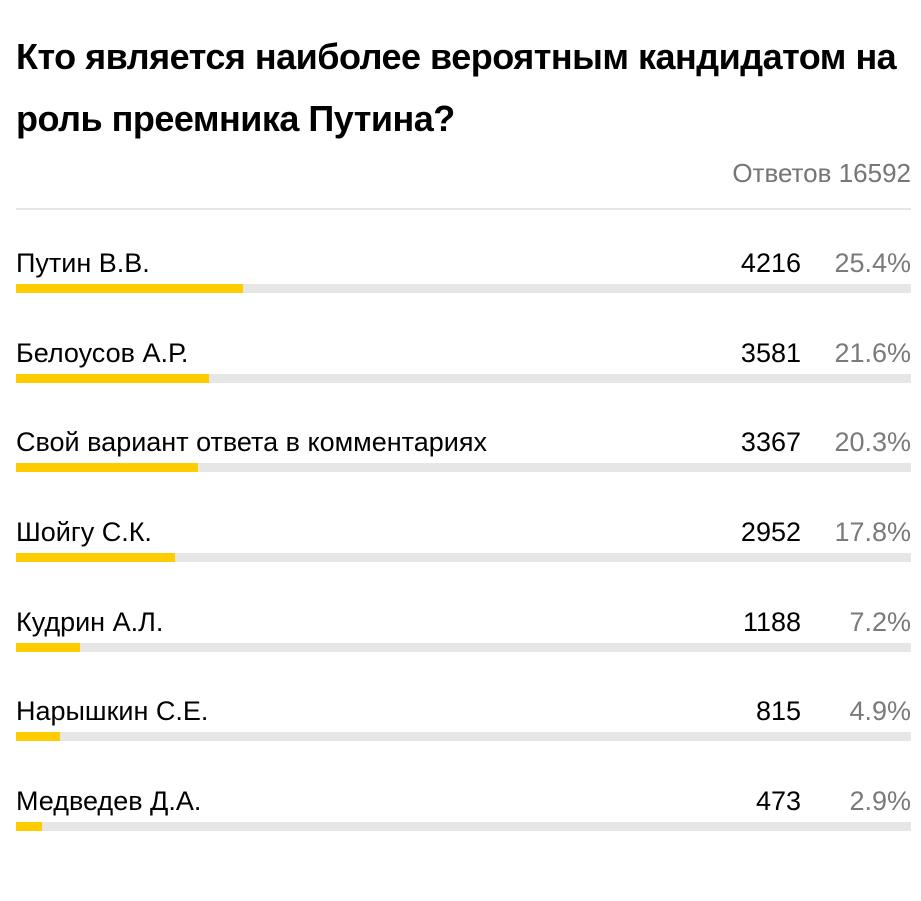 This screenshot has width=921, height=901. I want to click on option-label: Кудрин А.Л., so click(90, 621).